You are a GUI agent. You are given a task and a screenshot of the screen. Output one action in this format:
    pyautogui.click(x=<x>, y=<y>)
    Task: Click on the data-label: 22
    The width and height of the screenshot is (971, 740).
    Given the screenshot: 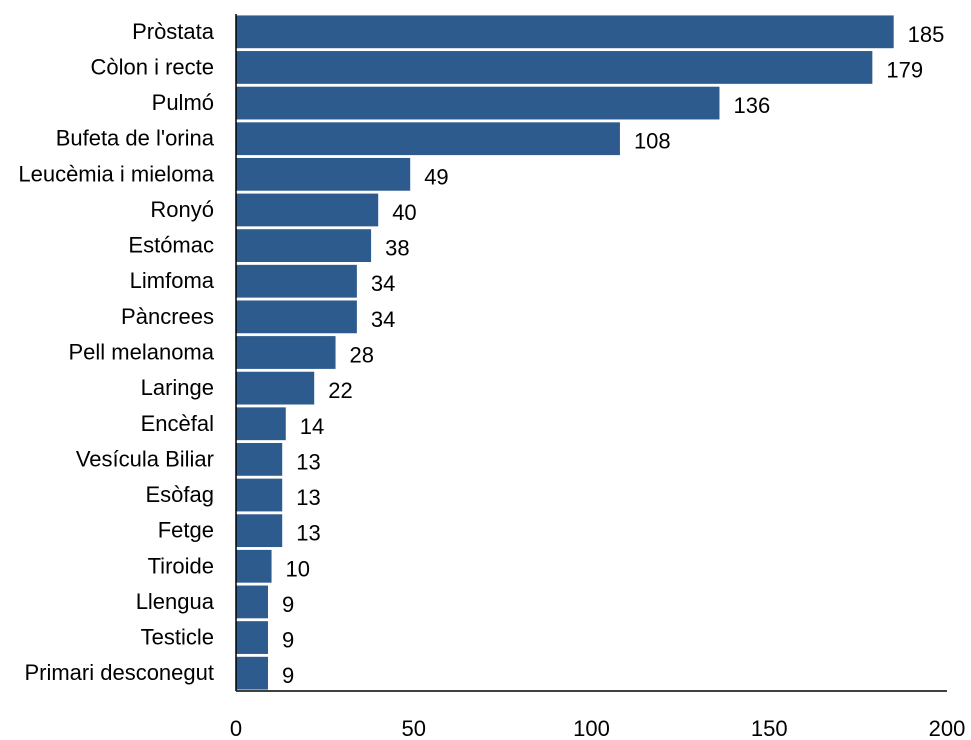 What is the action you would take?
    pyautogui.click(x=340, y=390)
    